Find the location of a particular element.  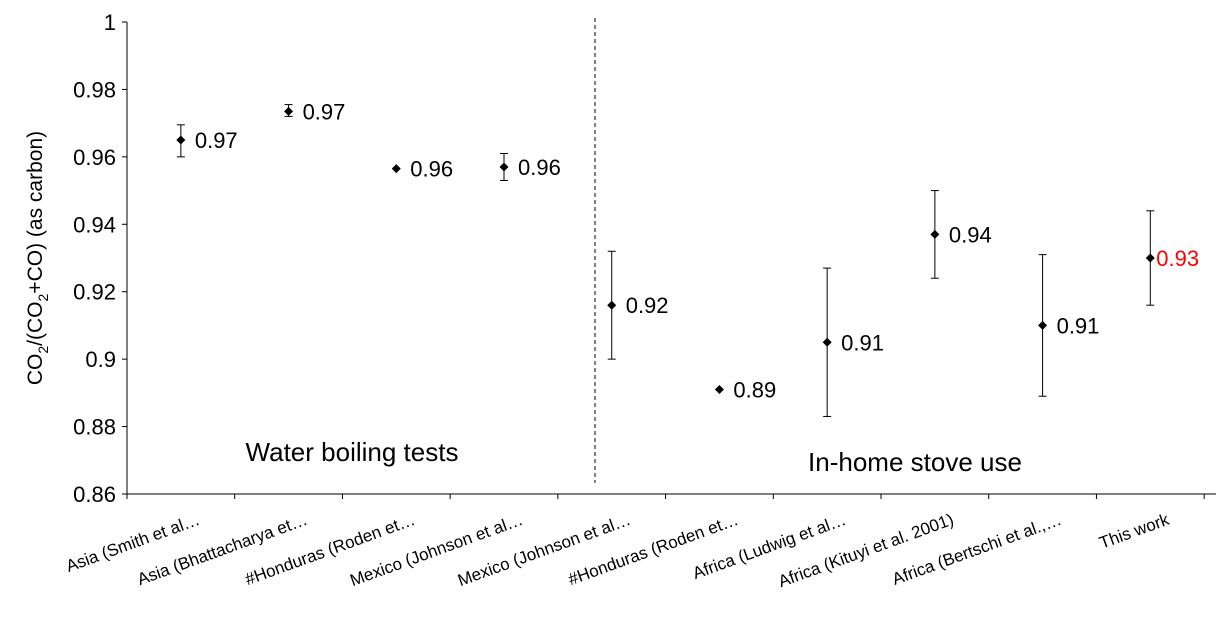

x-tick-label: This work is located at coordinates (1134, 531).